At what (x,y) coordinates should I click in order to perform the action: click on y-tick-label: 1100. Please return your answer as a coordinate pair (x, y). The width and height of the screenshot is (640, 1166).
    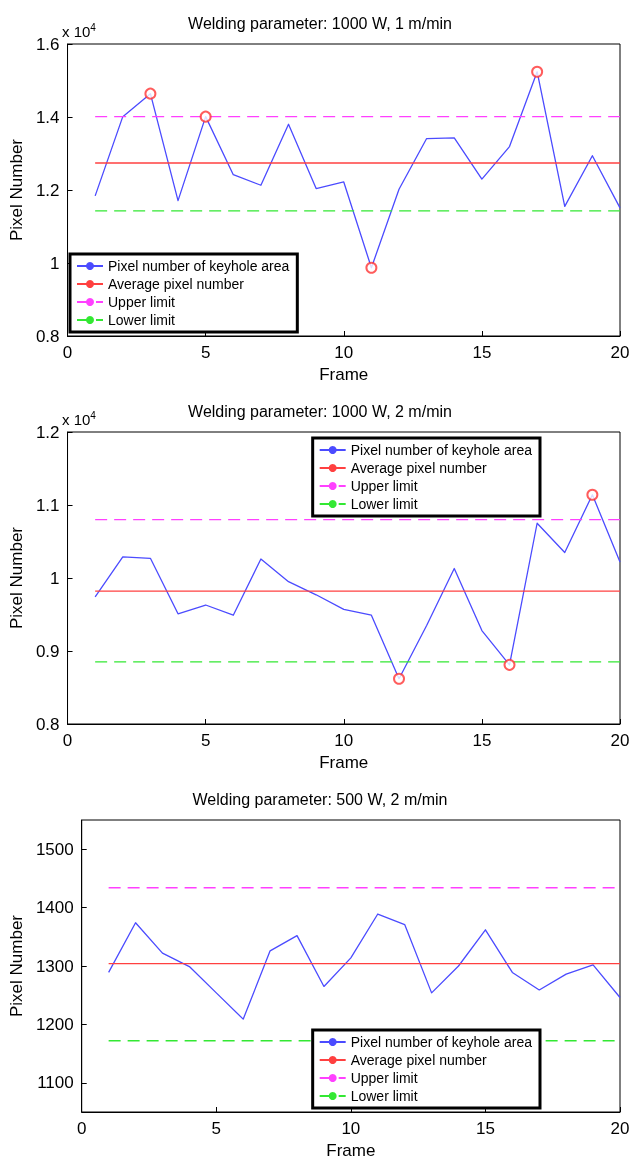
    Looking at the image, I should click on (55, 1083).